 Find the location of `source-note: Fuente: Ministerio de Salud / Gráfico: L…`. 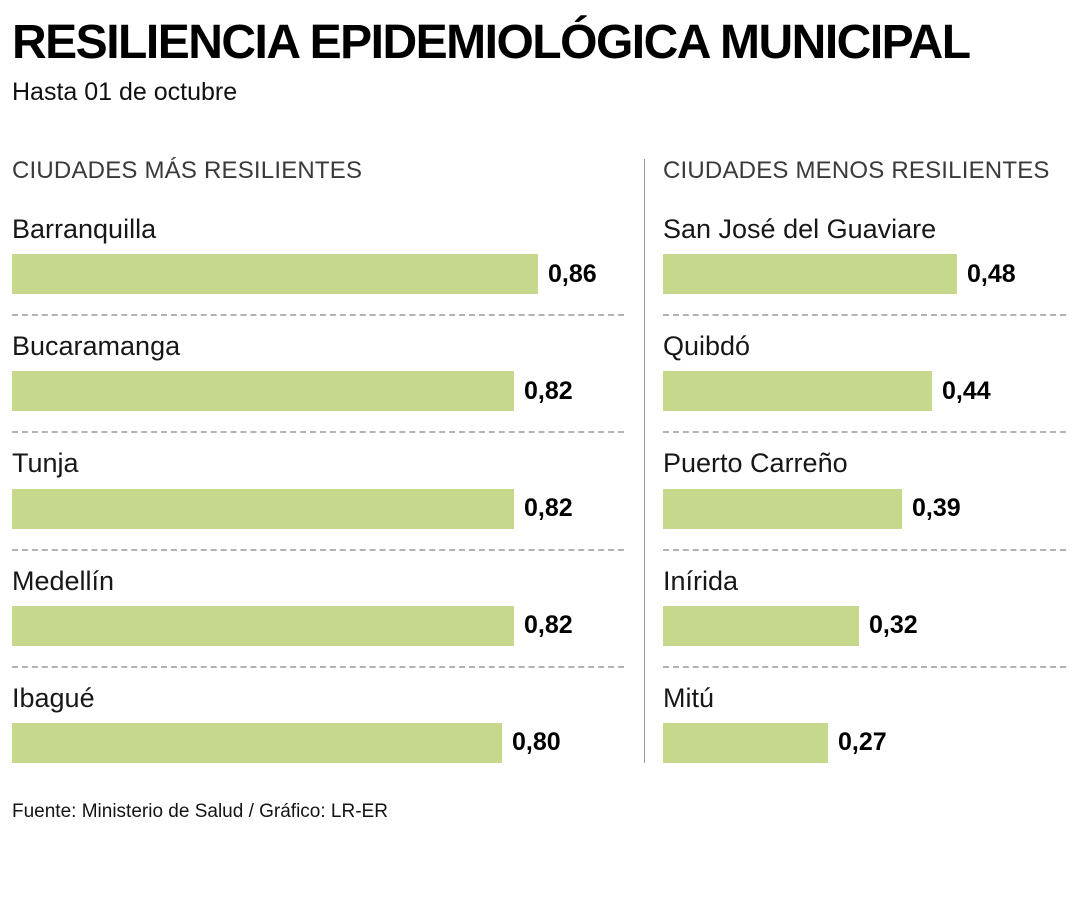

source-note: Fuente: Ministerio de Salud / Gráfico: L… is located at coordinates (200, 811).